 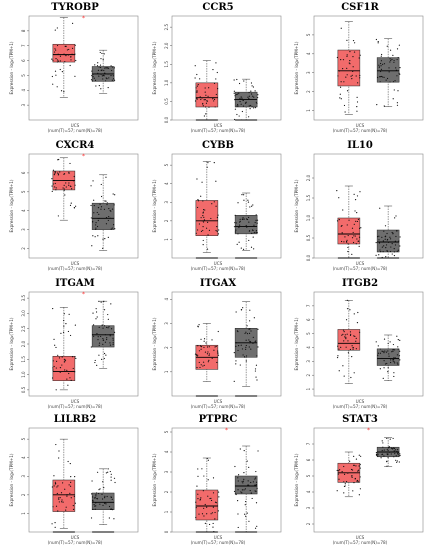 What do you see at coordinates (75, 128) in the screenshot?
I see `x-axis-caption: UCS (num(T)=57; num(N)=78)` at bounding box center [75, 128].